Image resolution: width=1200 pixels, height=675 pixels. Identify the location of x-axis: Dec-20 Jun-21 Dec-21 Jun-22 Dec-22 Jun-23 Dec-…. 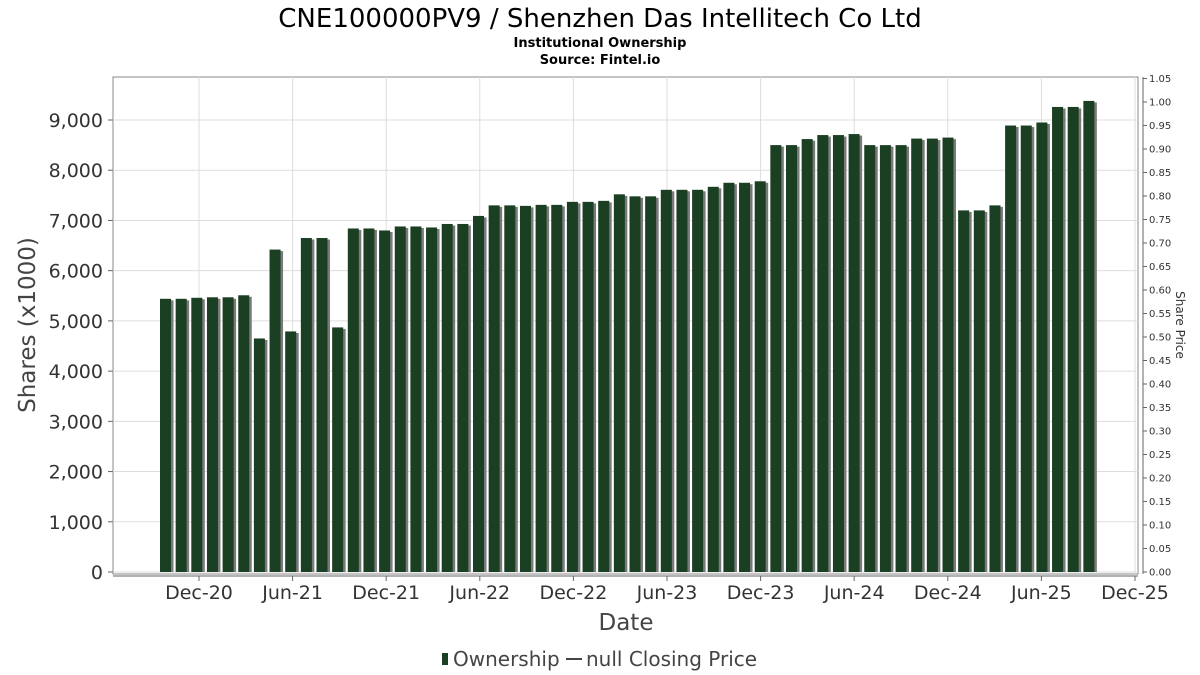
(641, 589).